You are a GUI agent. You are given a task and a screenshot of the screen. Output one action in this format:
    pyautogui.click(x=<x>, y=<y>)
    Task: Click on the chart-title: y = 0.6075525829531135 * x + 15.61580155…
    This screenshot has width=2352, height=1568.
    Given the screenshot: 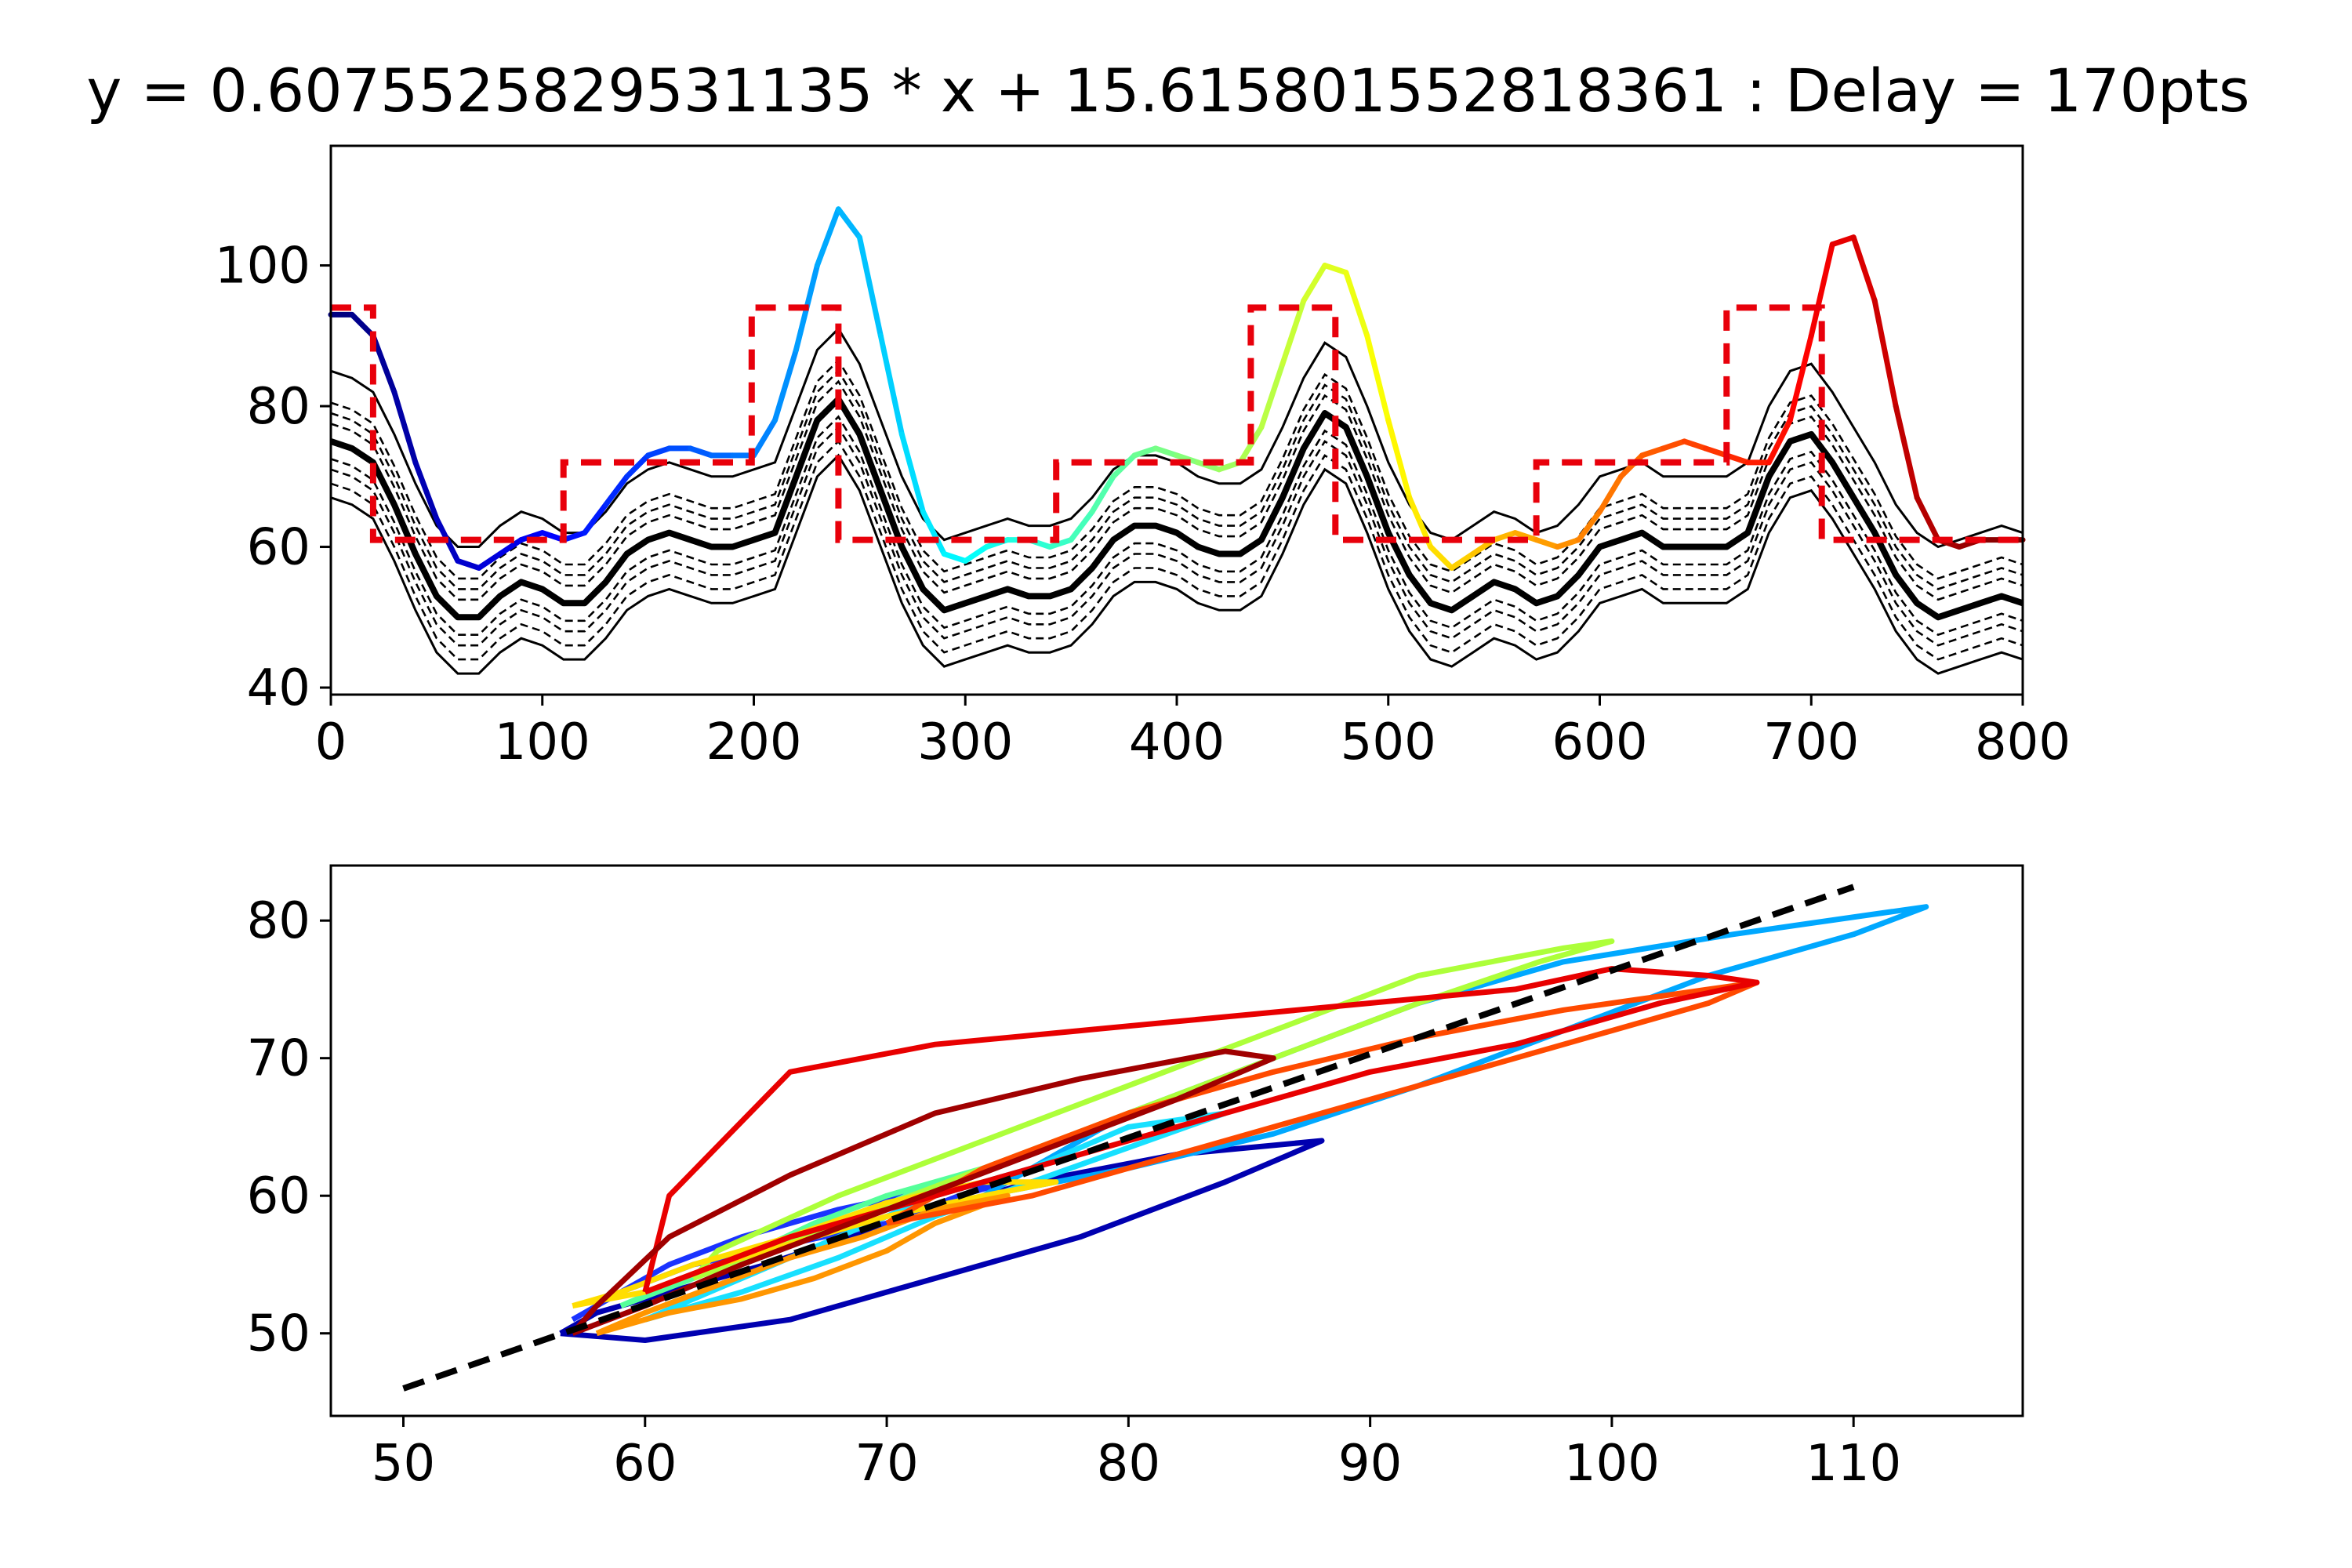 What is the action you would take?
    pyautogui.click(x=1167, y=90)
    